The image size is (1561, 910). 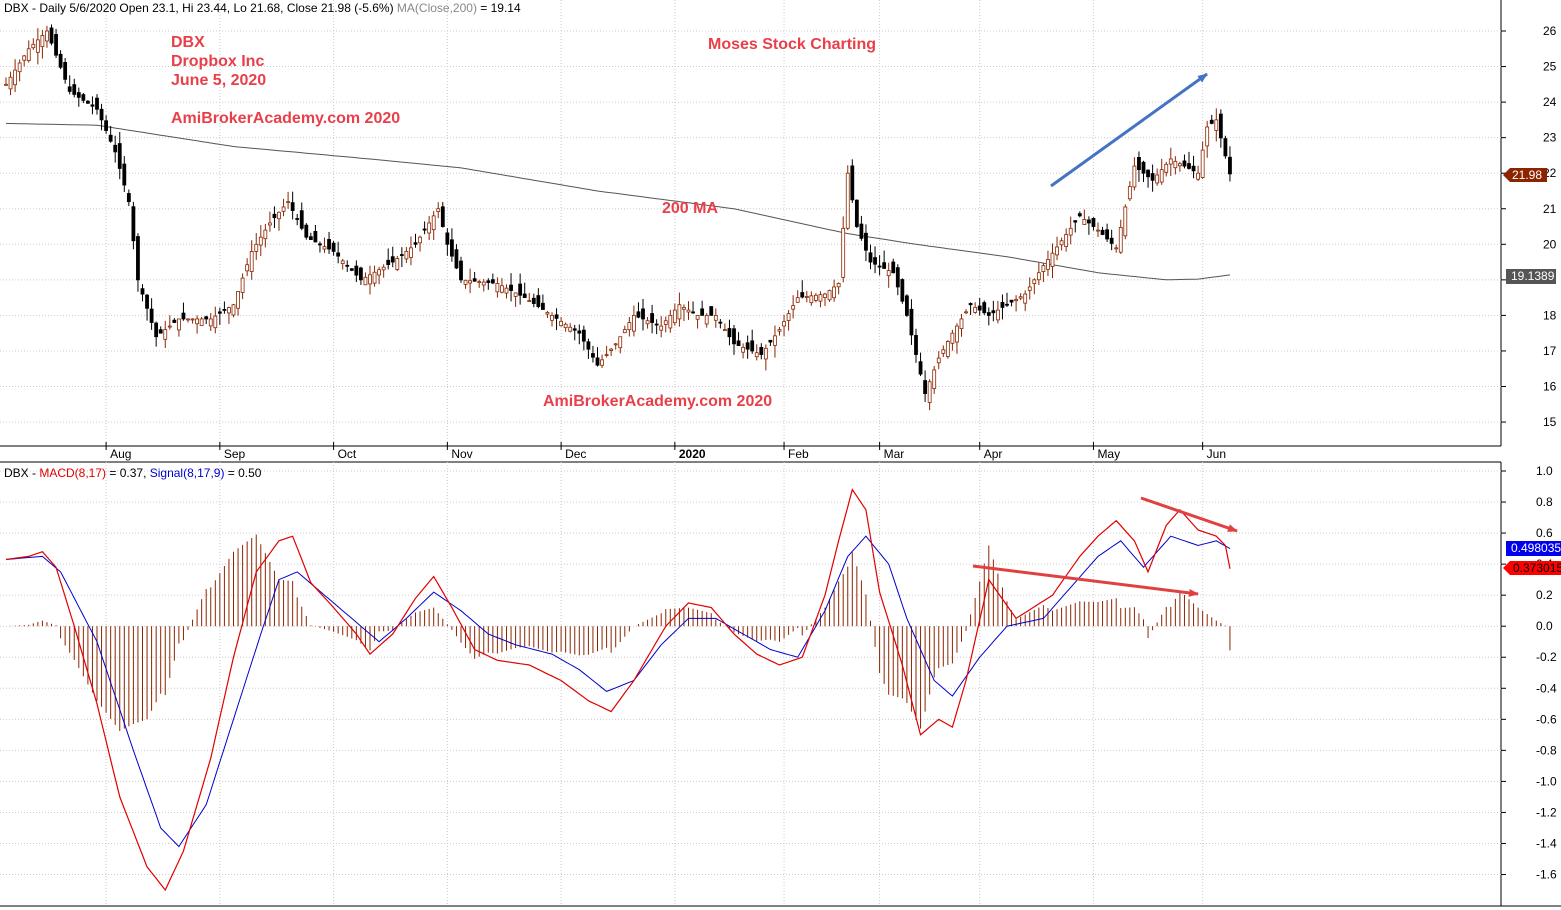 I want to click on annotation-moses: Moses Stock Charting, so click(x=792, y=44).